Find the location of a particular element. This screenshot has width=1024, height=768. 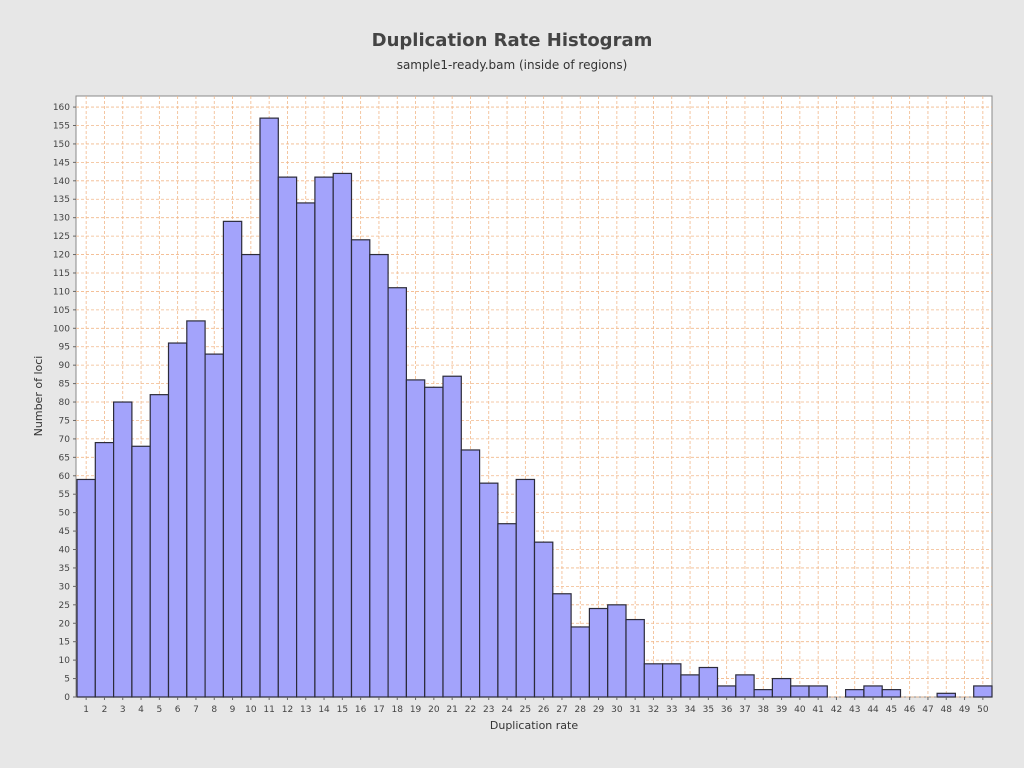

x-tick-label: 50 is located at coordinates (983, 710).